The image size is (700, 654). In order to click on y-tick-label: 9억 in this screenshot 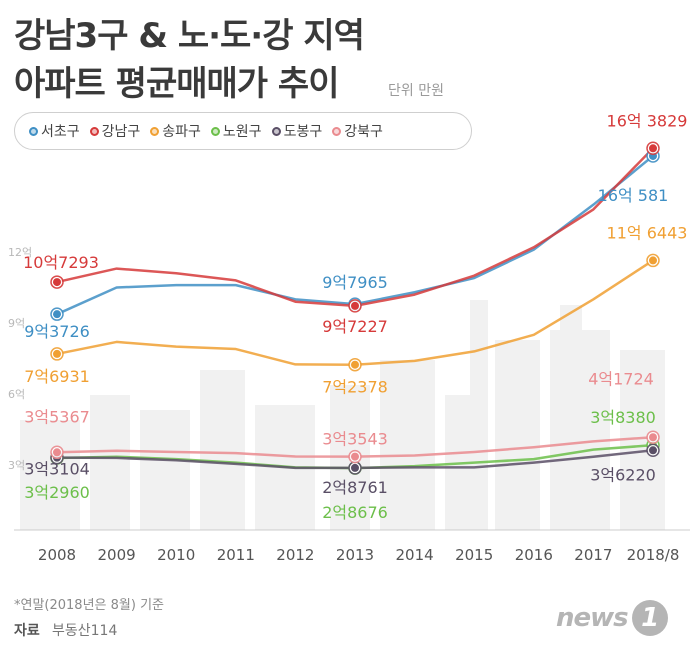, I will do `click(16, 323)`.